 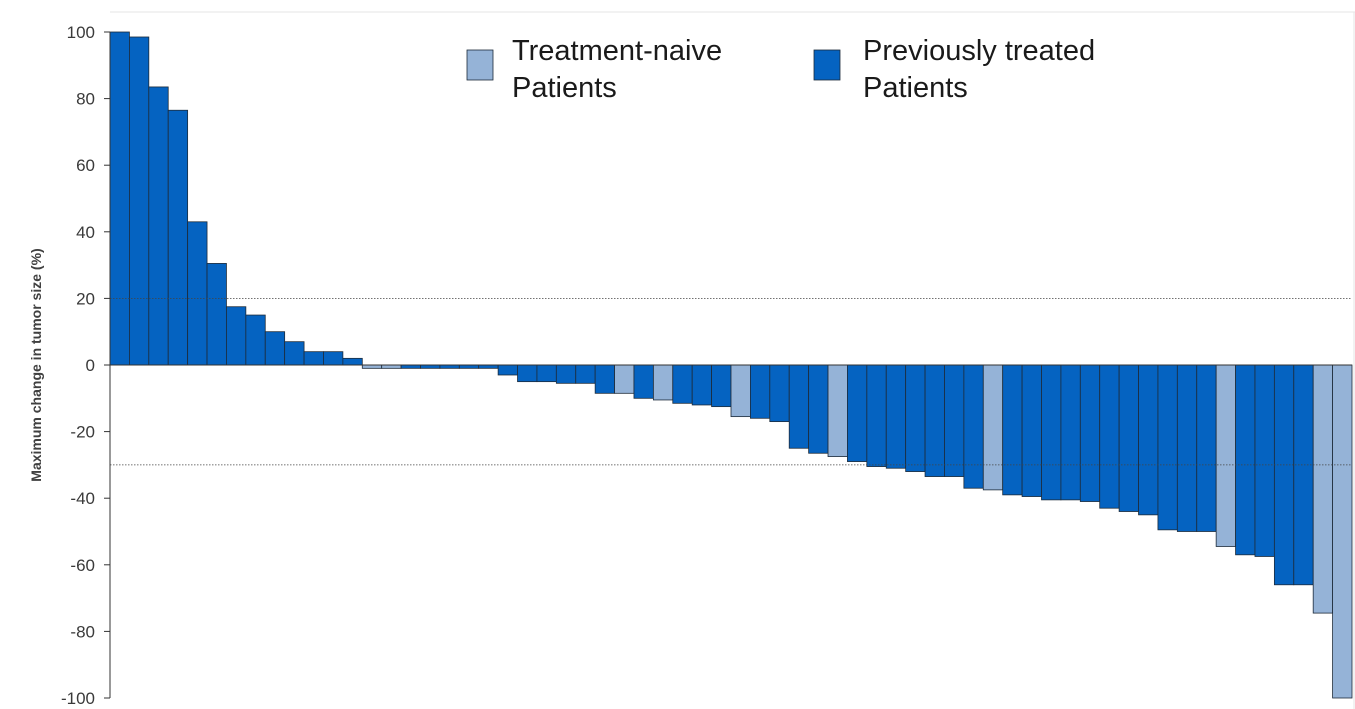 What do you see at coordinates (82, 631) in the screenshot?
I see `y-tick-label: -80` at bounding box center [82, 631].